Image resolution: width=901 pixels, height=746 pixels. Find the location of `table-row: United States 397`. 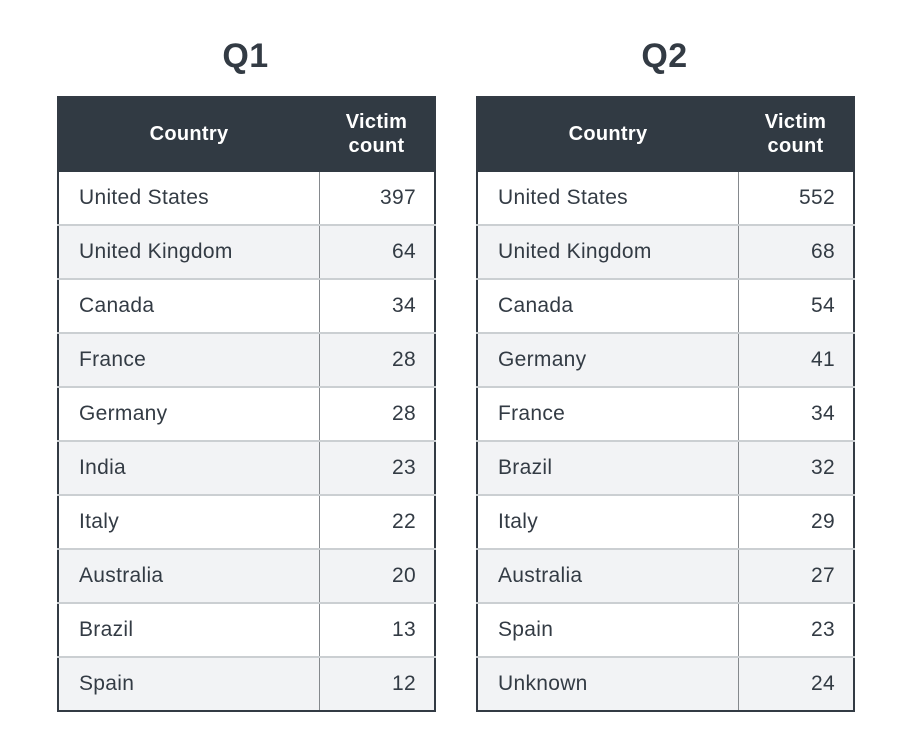

table-row: United States 397 is located at coordinates (246, 198).